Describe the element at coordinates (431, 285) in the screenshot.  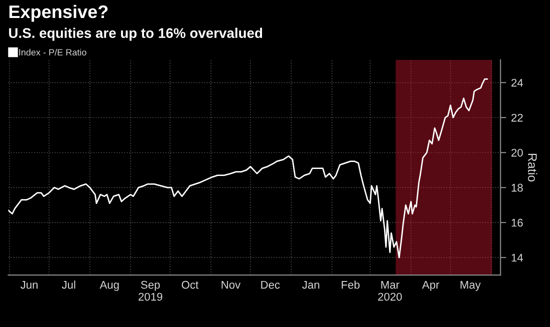
I see `x-tick-label: Apr` at that location.